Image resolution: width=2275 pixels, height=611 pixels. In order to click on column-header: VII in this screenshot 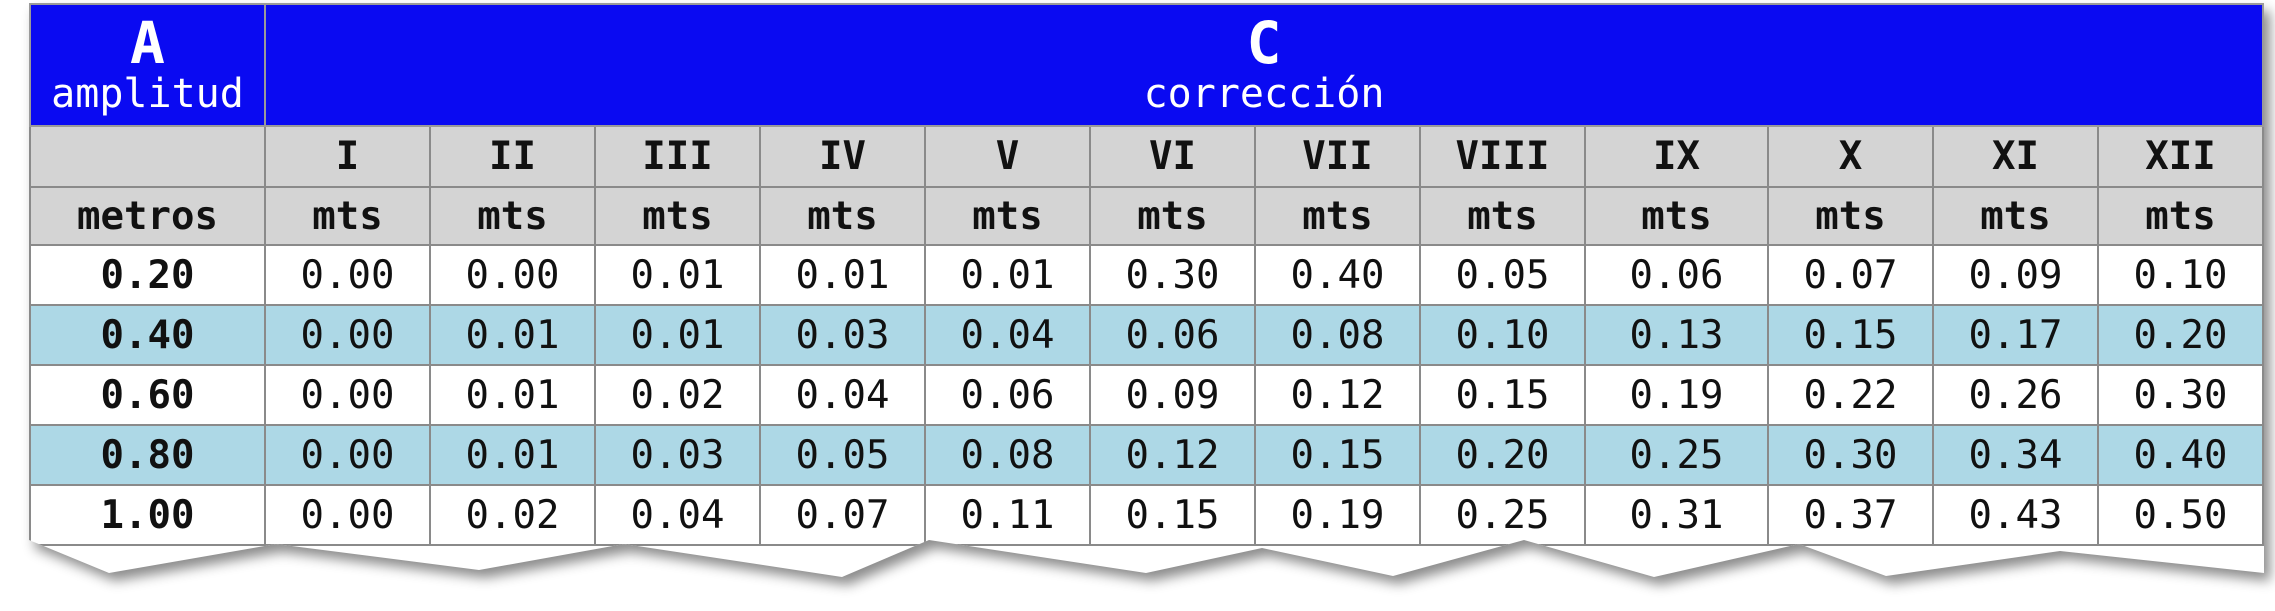, I will do `click(1337, 156)`.